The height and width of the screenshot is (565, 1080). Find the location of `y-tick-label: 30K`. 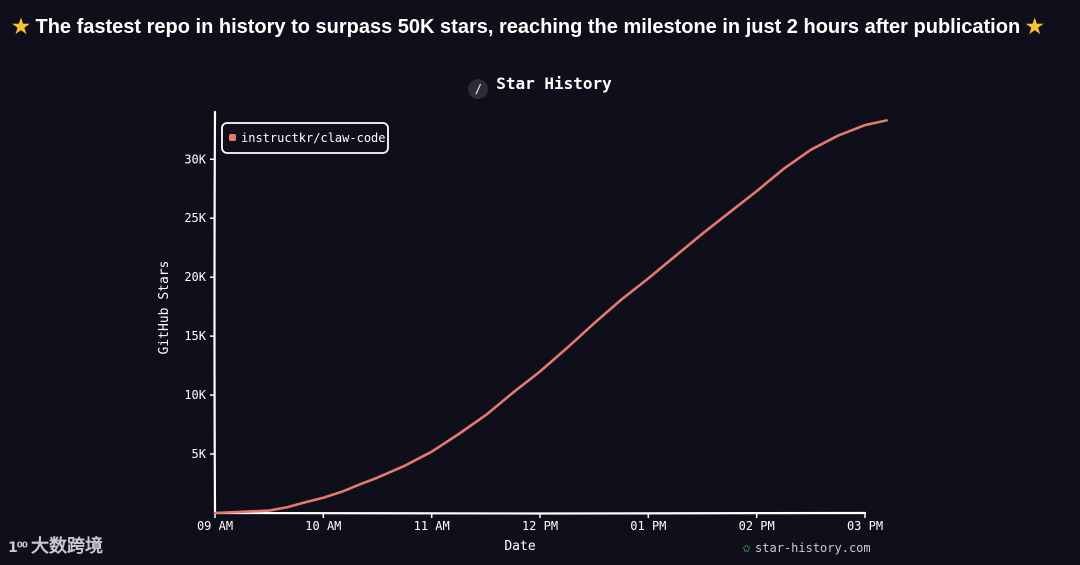

y-tick-label: 30K is located at coordinates (195, 159).